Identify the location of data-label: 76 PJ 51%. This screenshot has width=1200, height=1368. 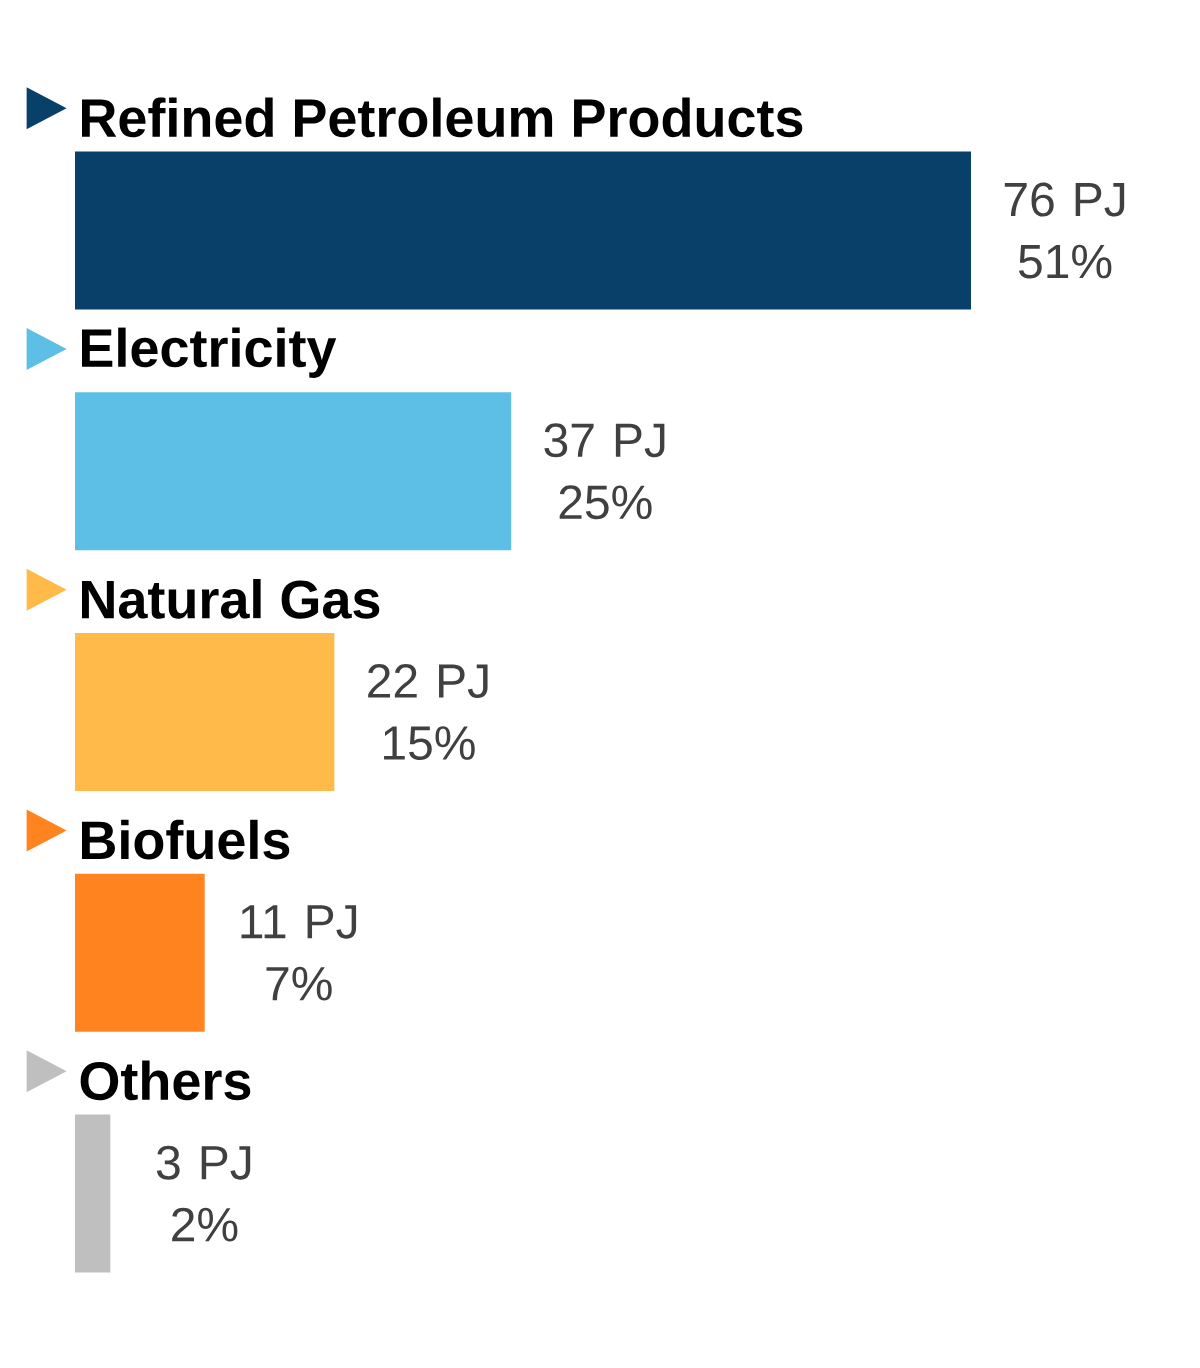
(1064, 230).